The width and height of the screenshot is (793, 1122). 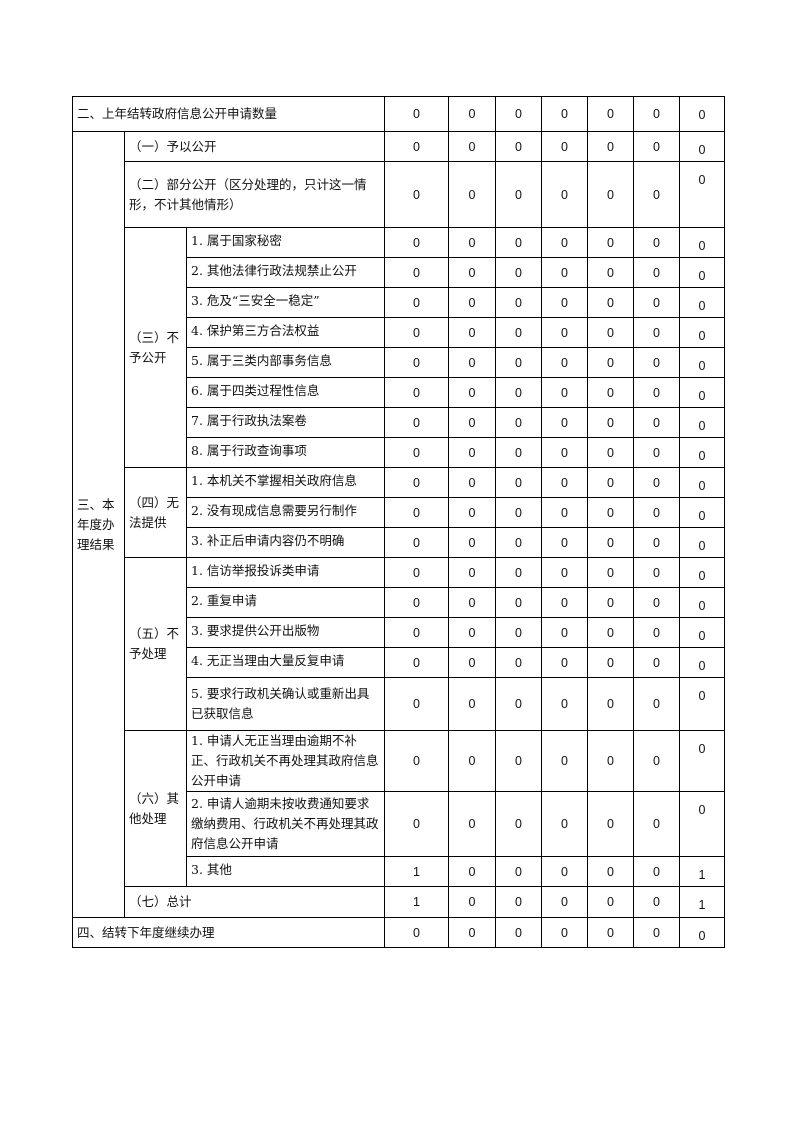 What do you see at coordinates (285, 761) in the screenshot?
I see `item-label: 1. 申请人无正当理由逾期不补正、行政机关不再处理其政府信息公开申请` at bounding box center [285, 761].